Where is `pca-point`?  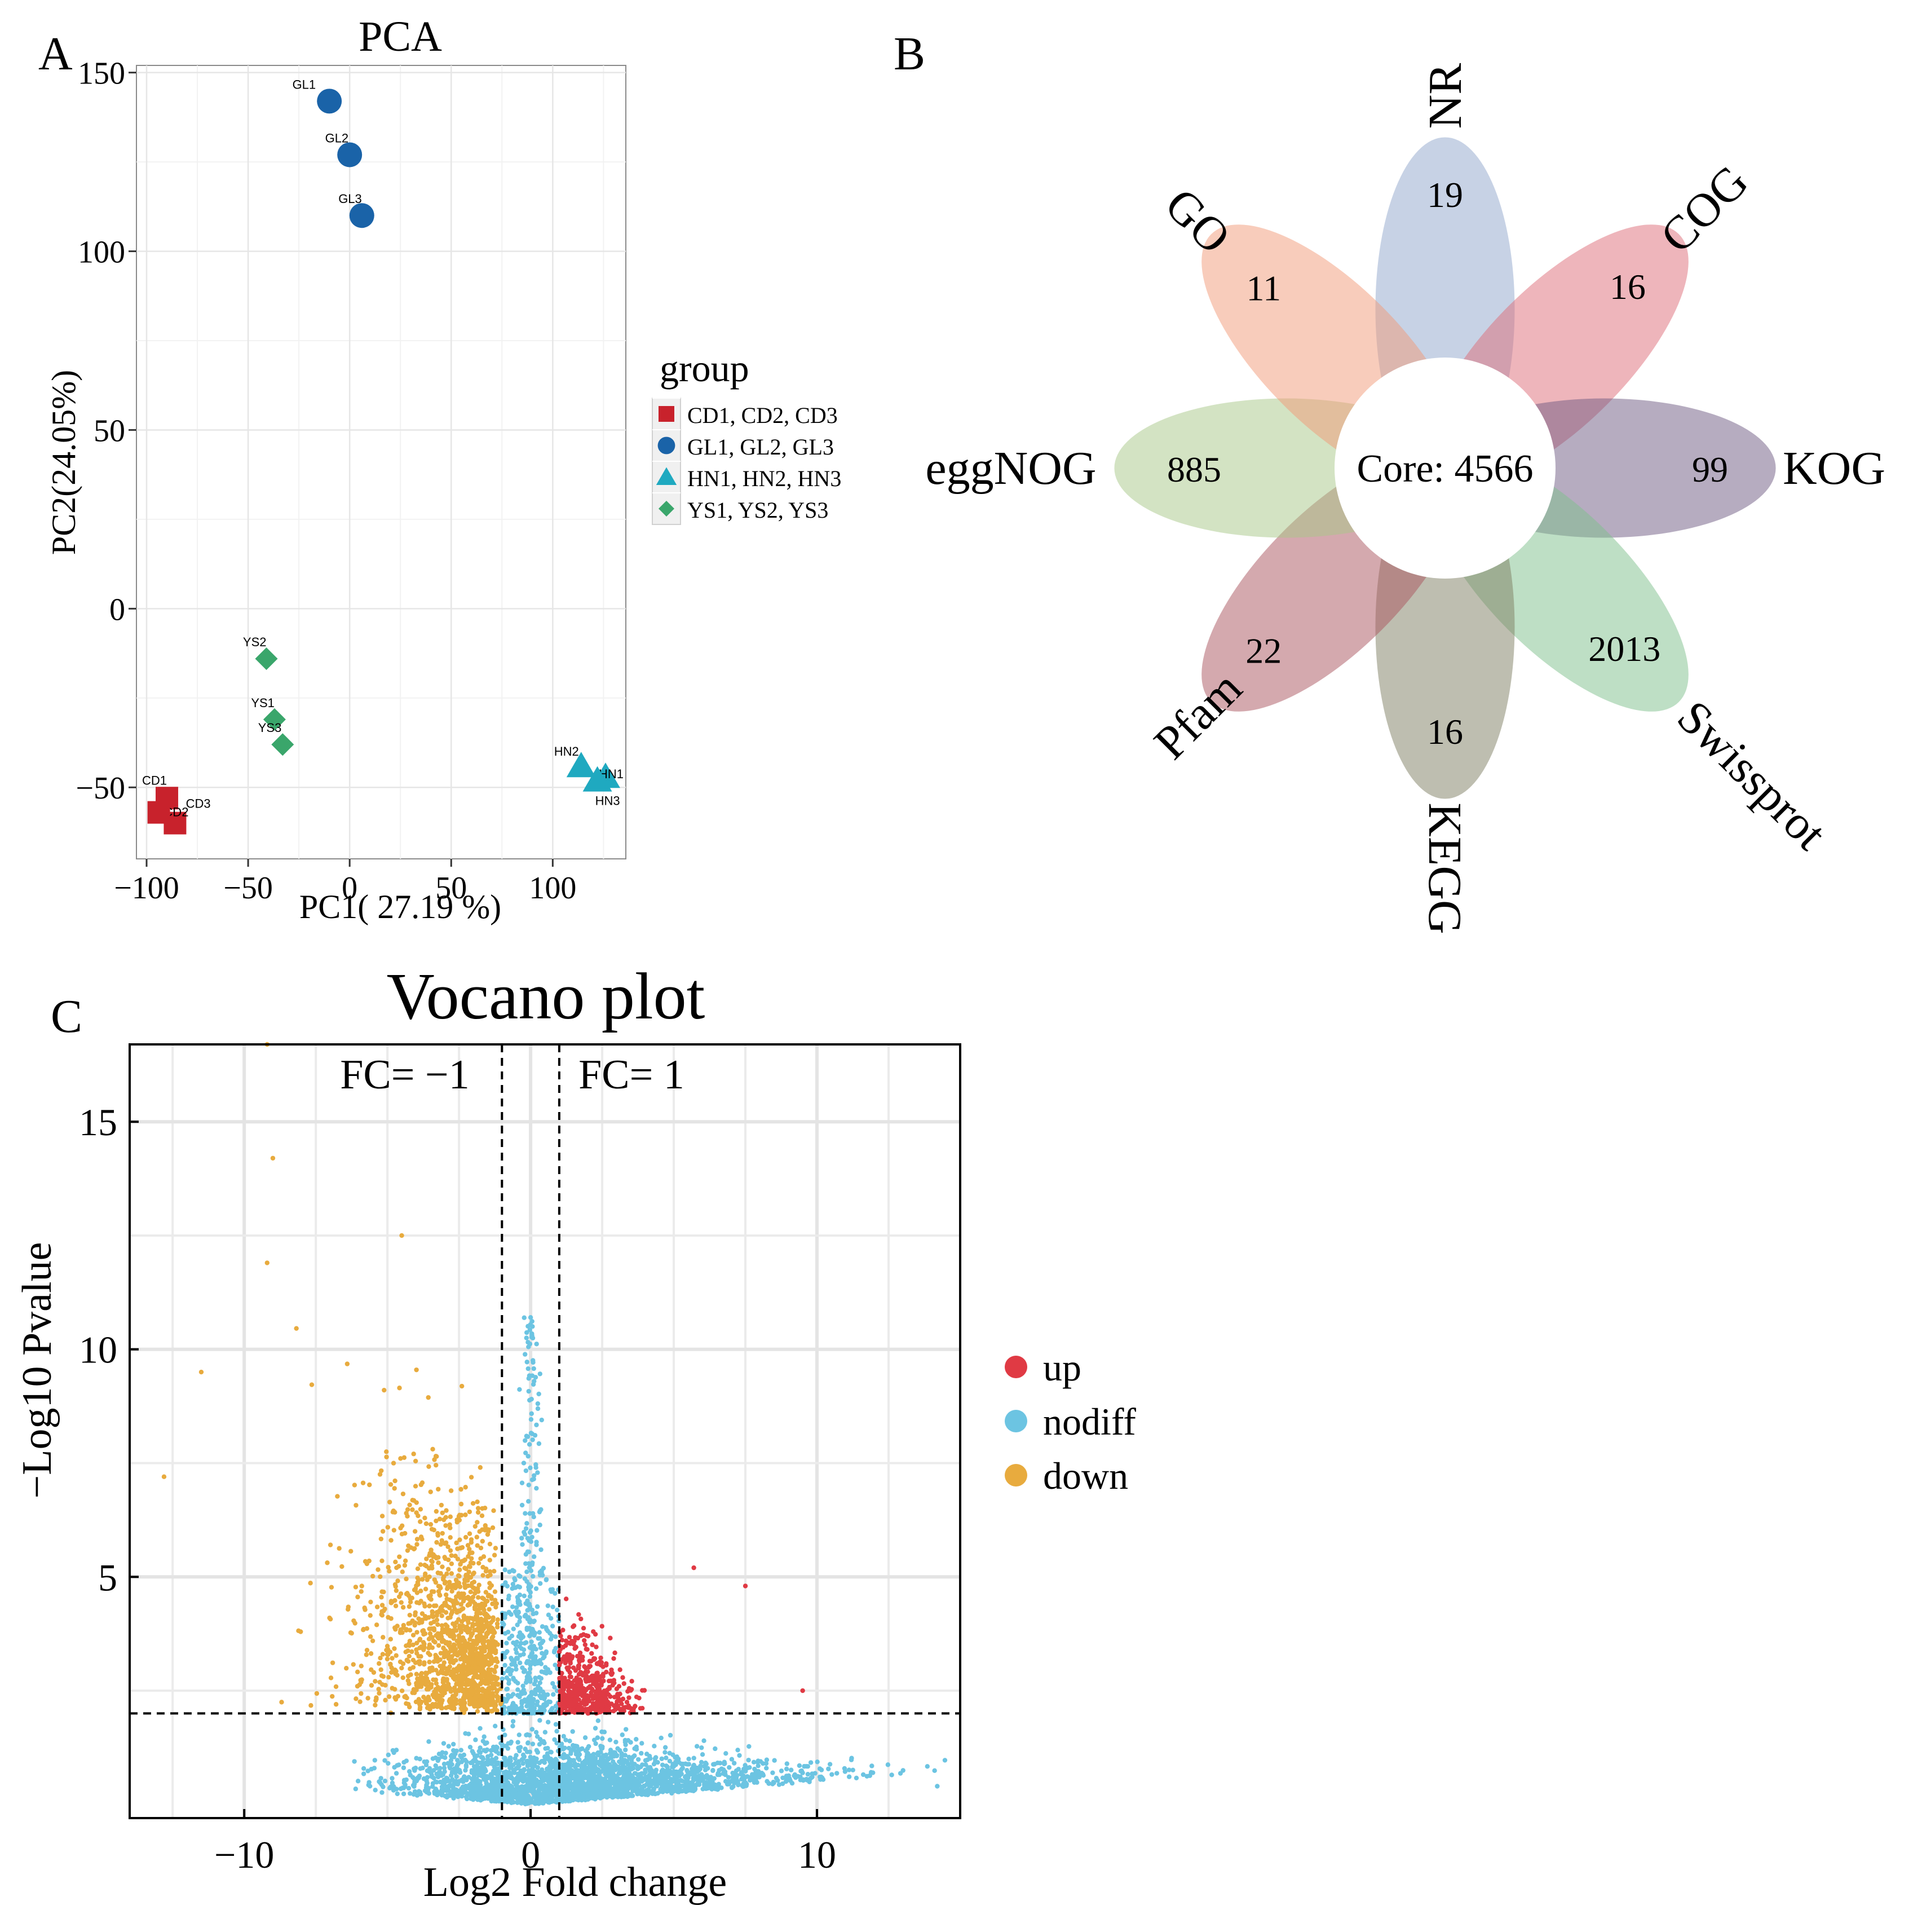 pca-point is located at coordinates (329, 101).